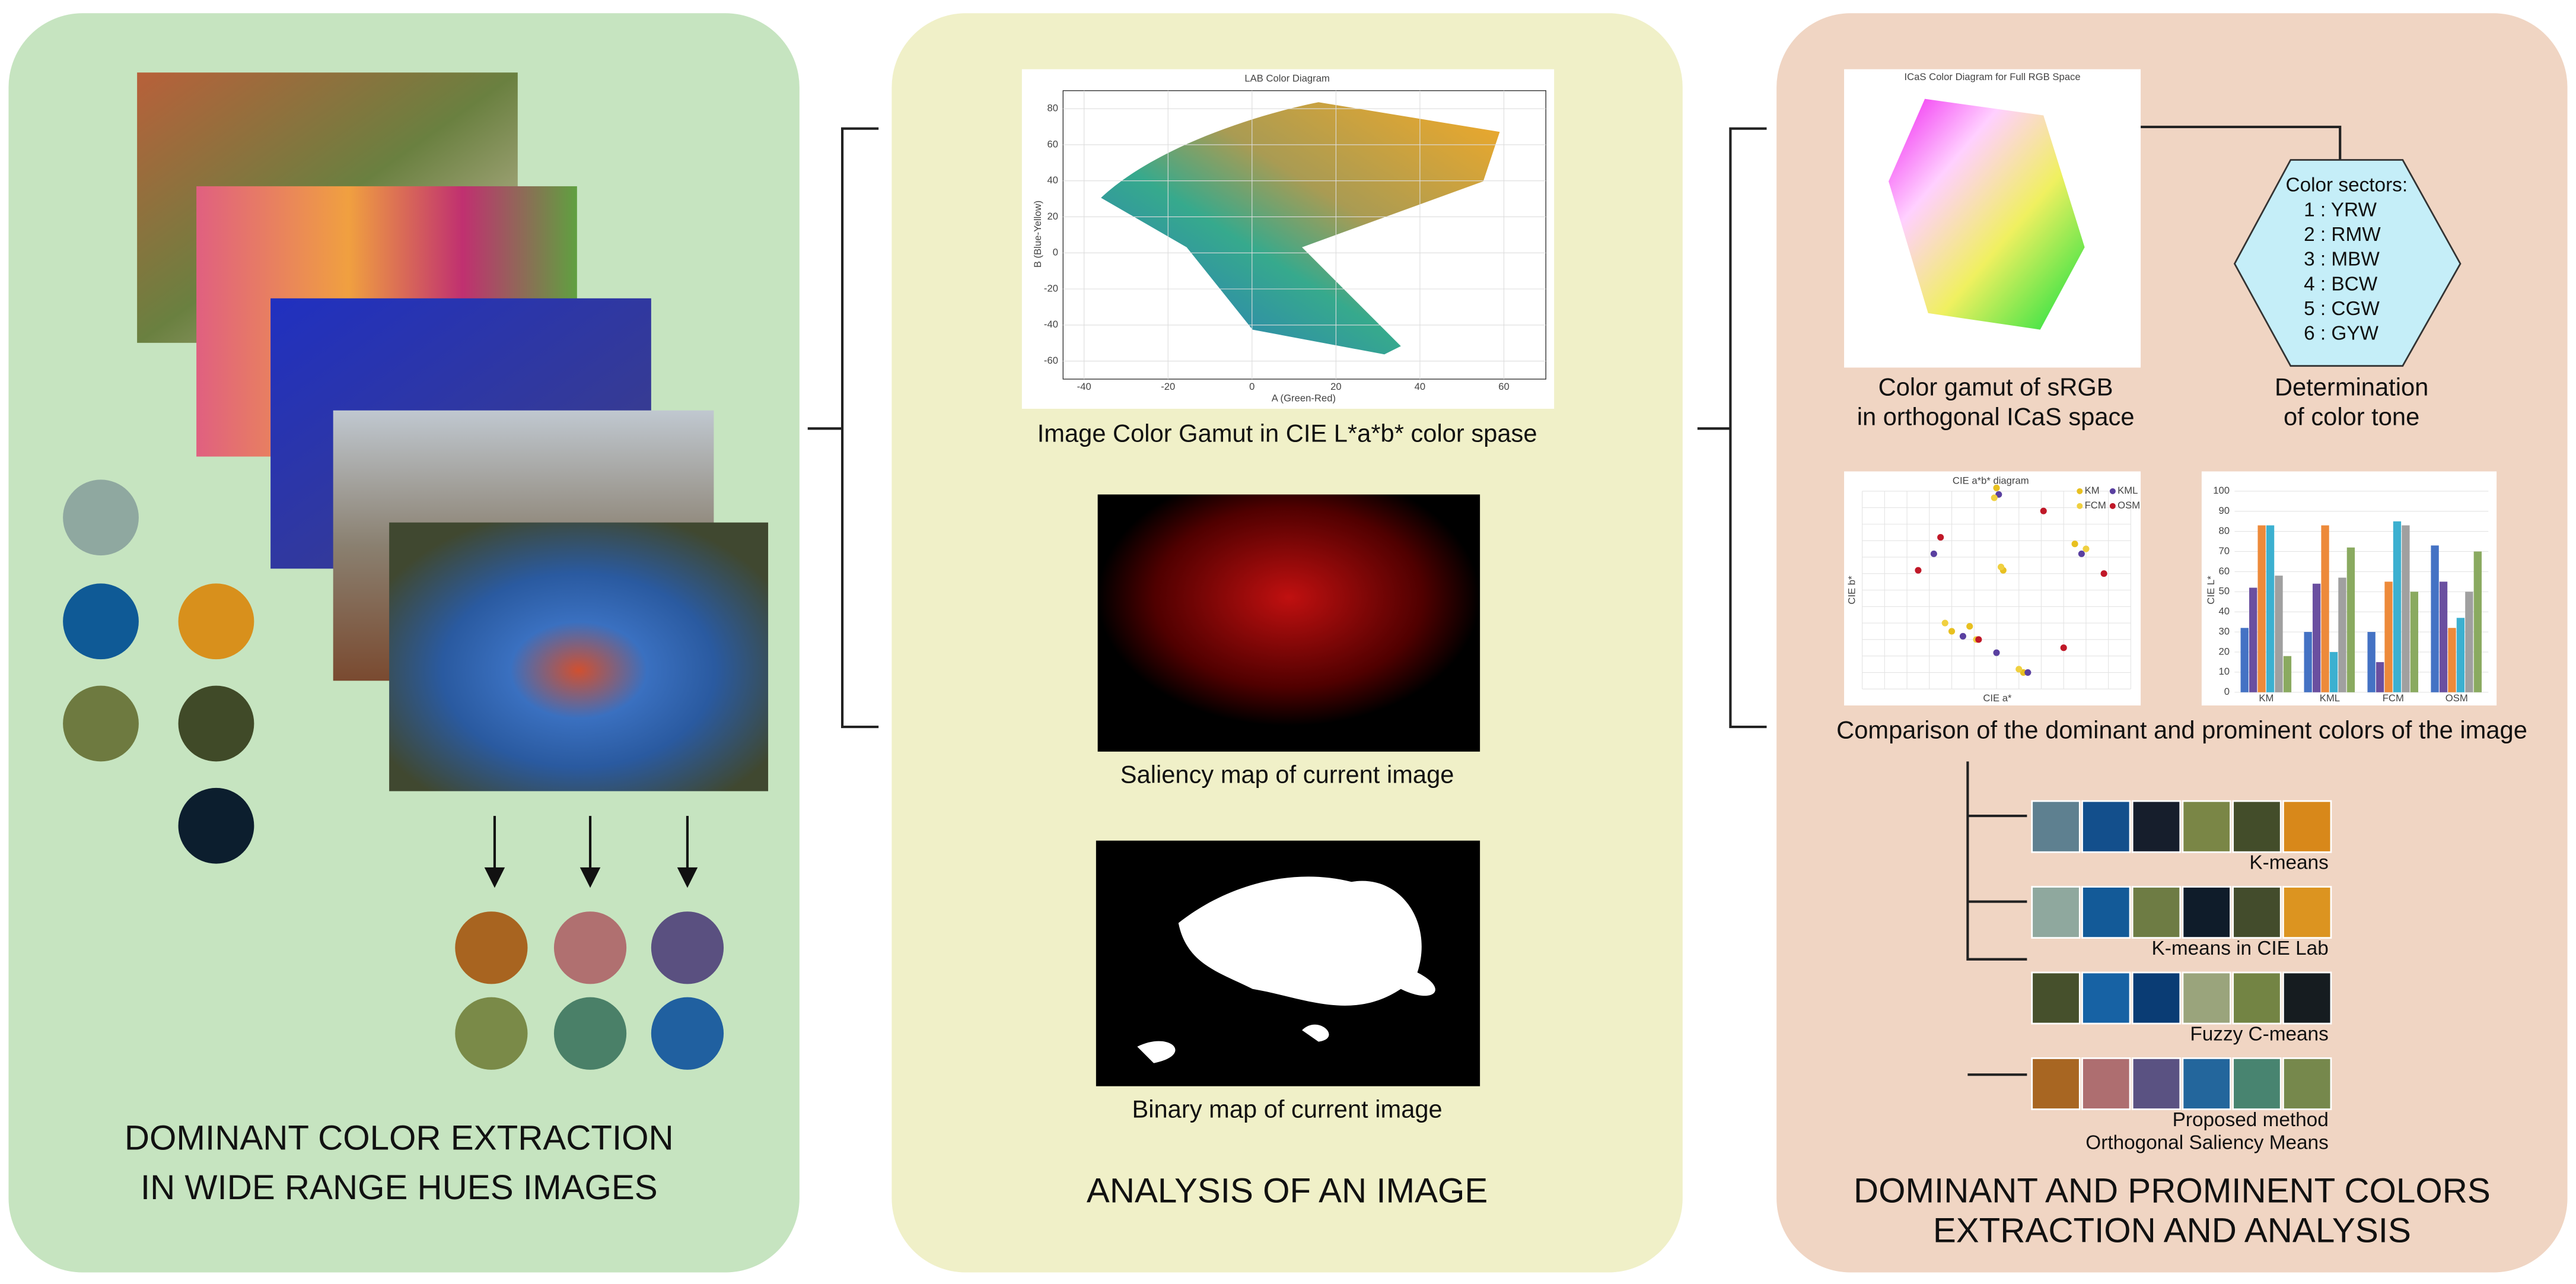 This screenshot has height=1284, width=2576. I want to click on y-tick-label: 90, so click(2224, 510).